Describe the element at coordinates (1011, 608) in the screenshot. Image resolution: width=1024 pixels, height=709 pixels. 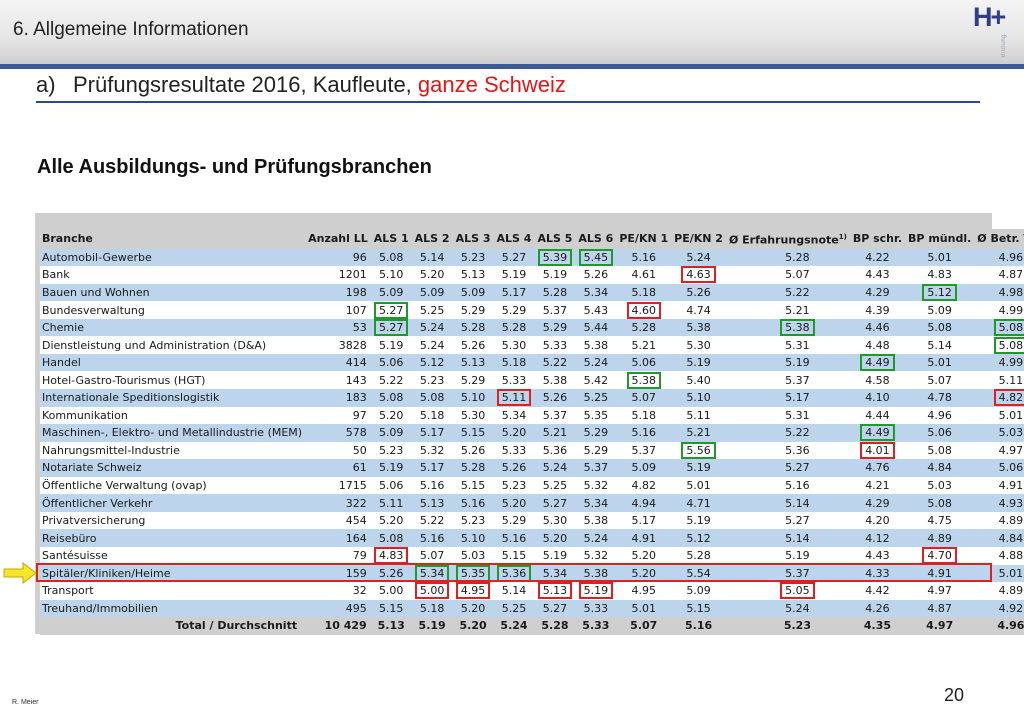
I see `cell-value: 4.92` at that location.